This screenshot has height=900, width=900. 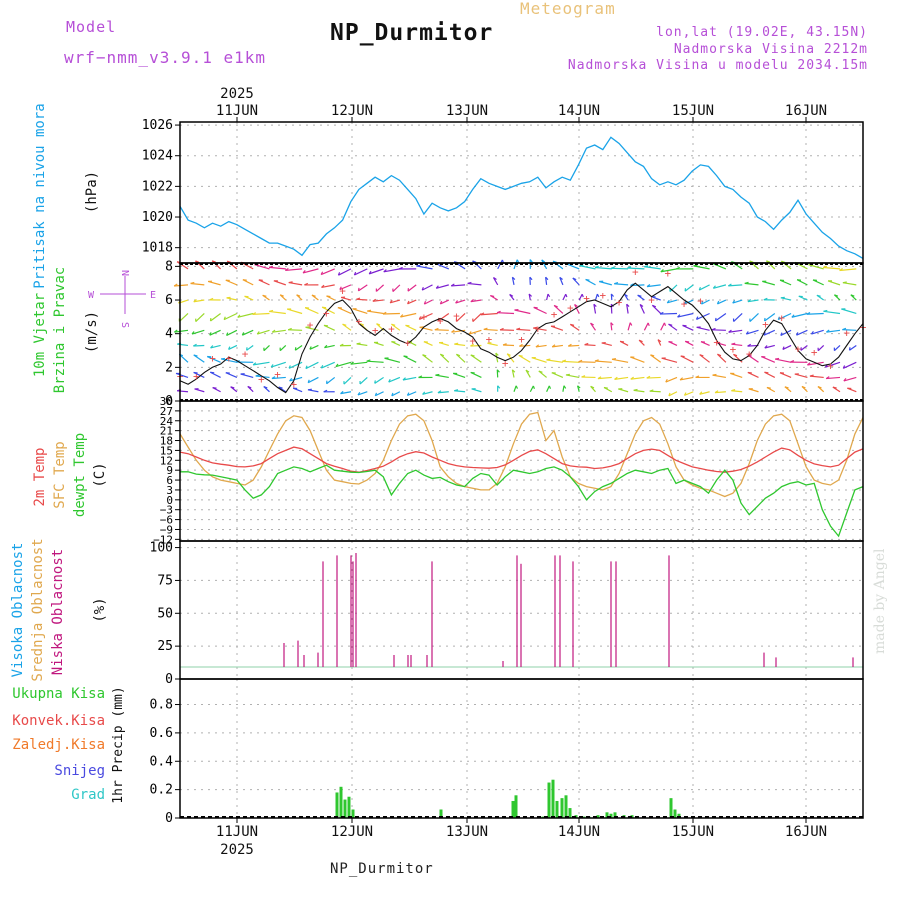 I want to click on ytick-label-temperature: 21, so click(x=166, y=431).